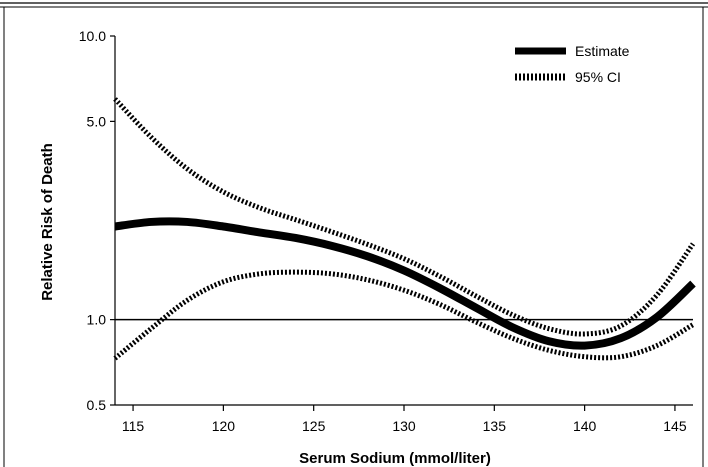 The height and width of the screenshot is (467, 708). What do you see at coordinates (97, 320) in the screenshot?
I see `y-tick-label: 1.0` at bounding box center [97, 320].